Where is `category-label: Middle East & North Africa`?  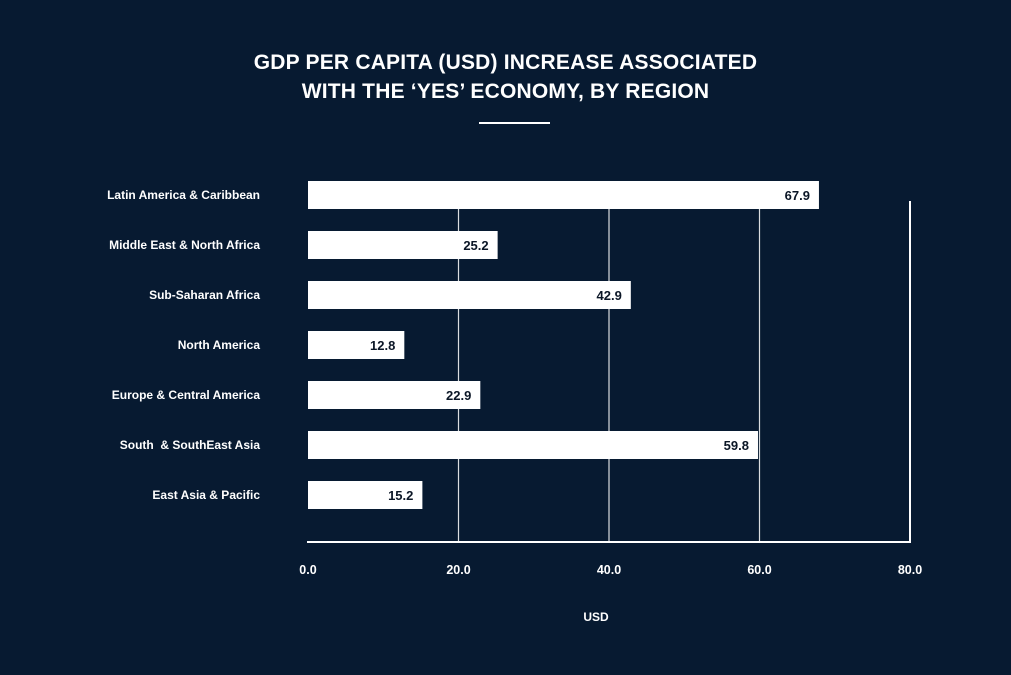 category-label: Middle East & North Africa is located at coordinates (184, 245).